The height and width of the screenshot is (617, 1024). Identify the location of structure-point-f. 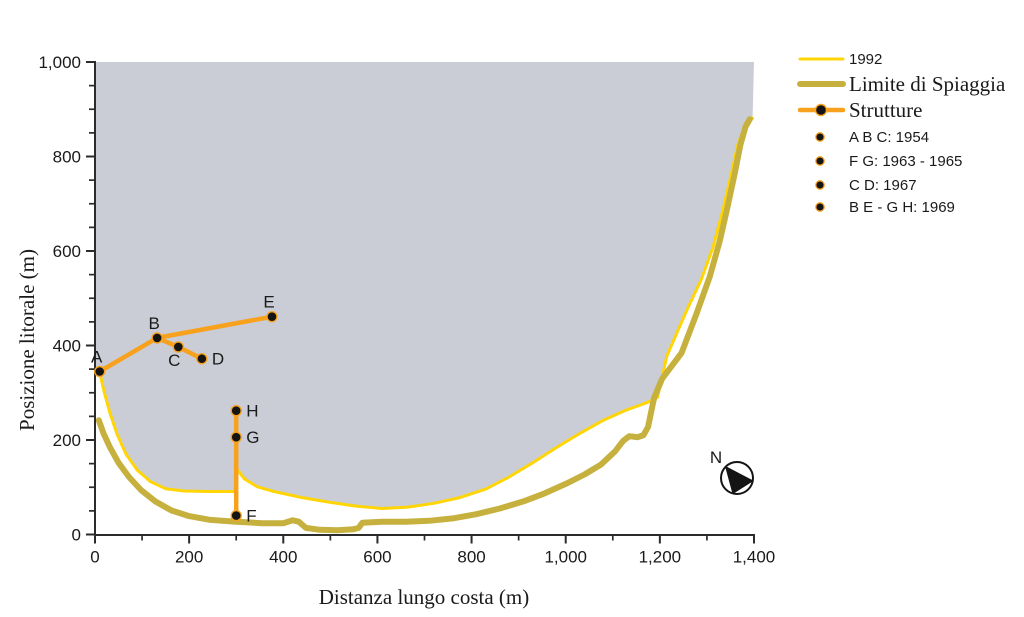
(236, 515).